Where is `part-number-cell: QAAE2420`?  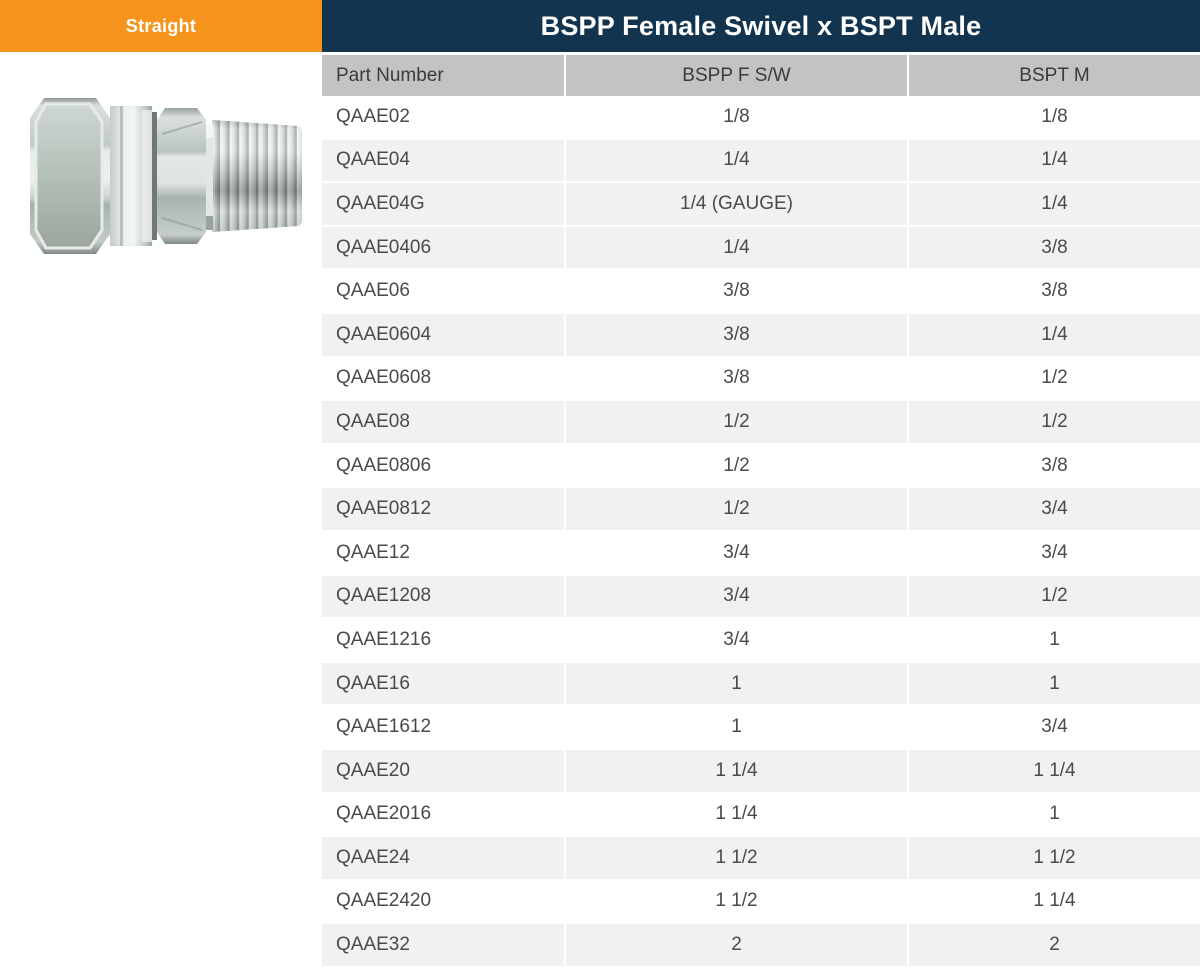
part-number-cell: QAAE2420 is located at coordinates (384, 901).